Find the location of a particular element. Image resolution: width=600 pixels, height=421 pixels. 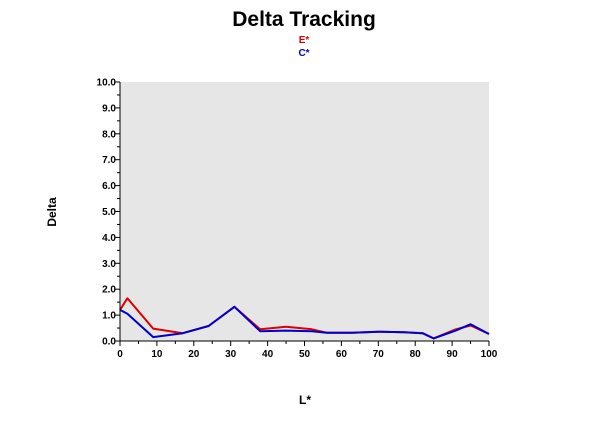

y-tick-label: 2.0 is located at coordinates (109, 290).